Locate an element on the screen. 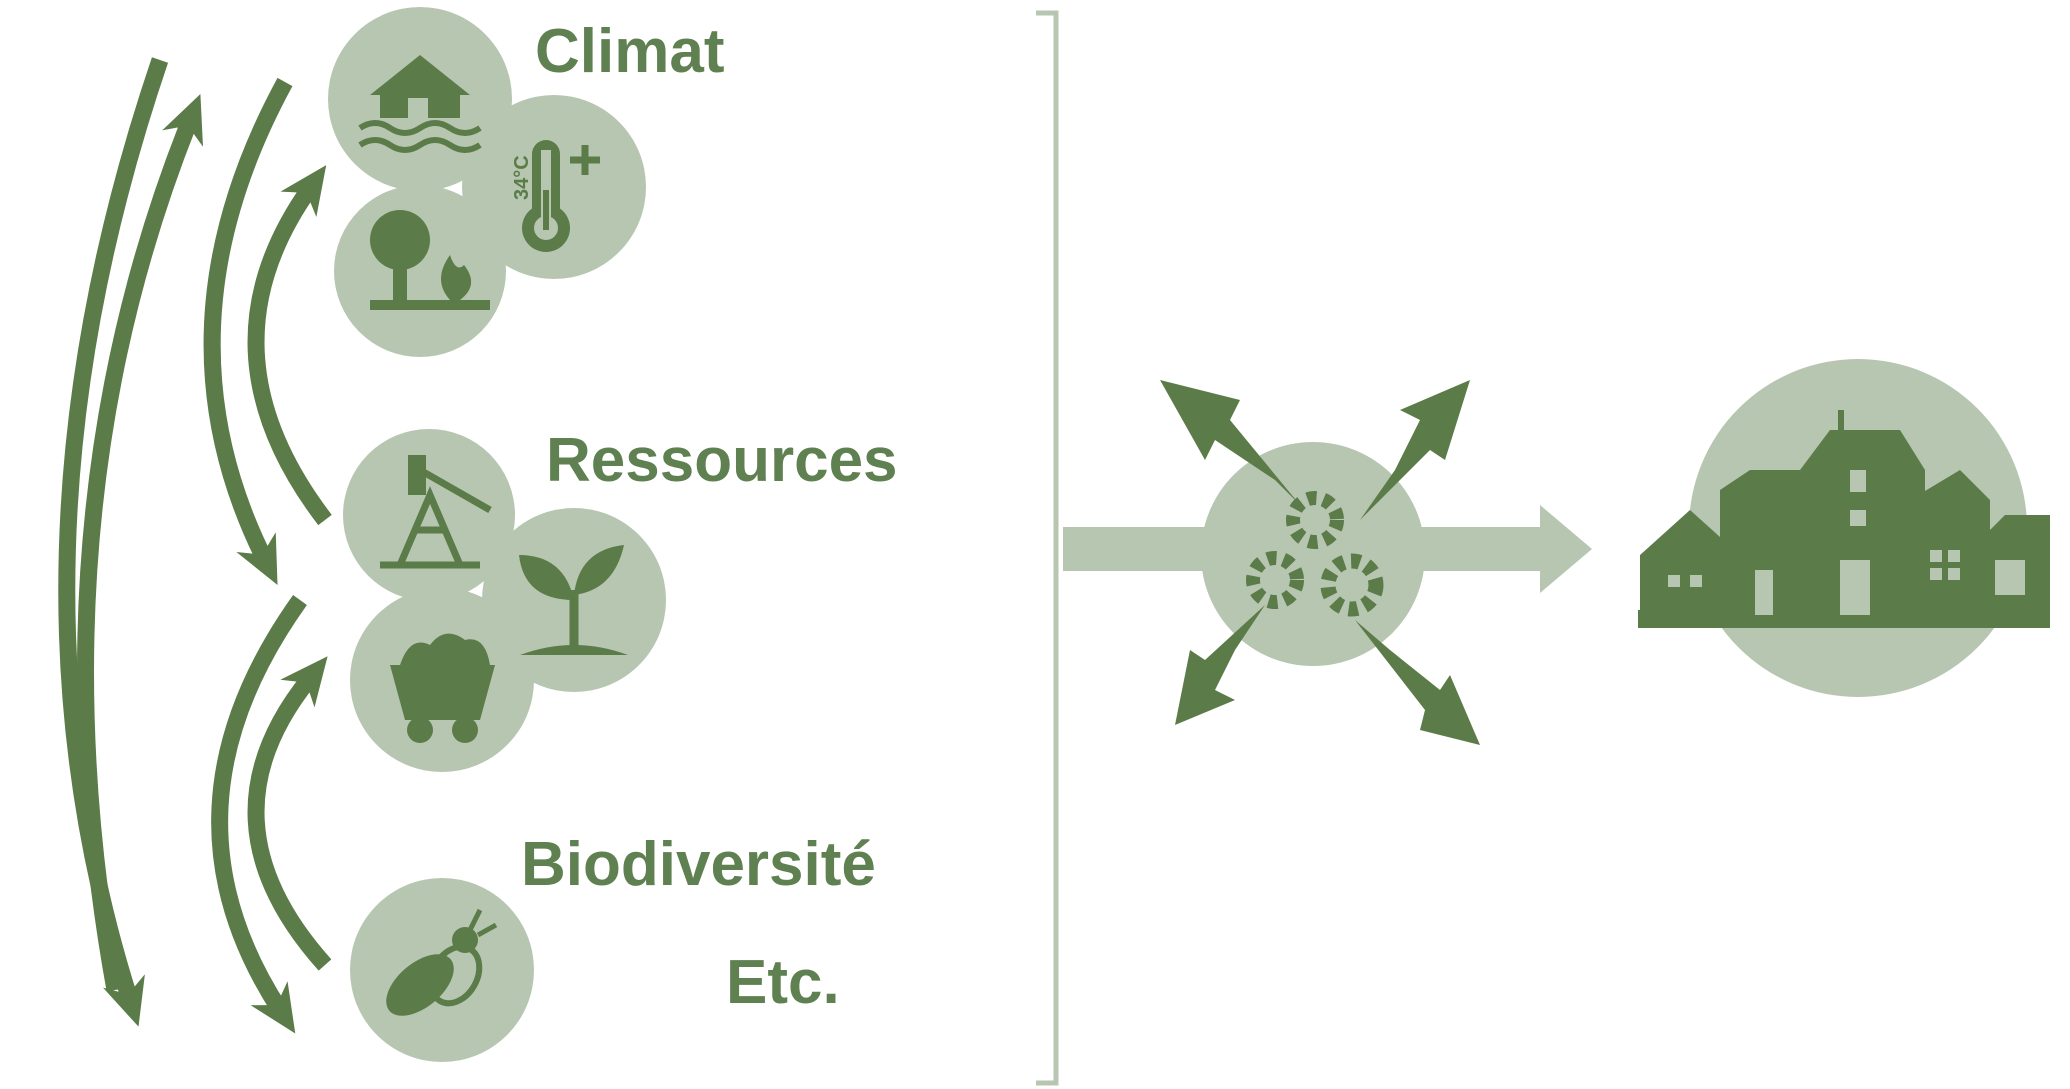 The height and width of the screenshot is (1089, 2070). biodiversity-label: Biodiversité is located at coordinates (698, 864).